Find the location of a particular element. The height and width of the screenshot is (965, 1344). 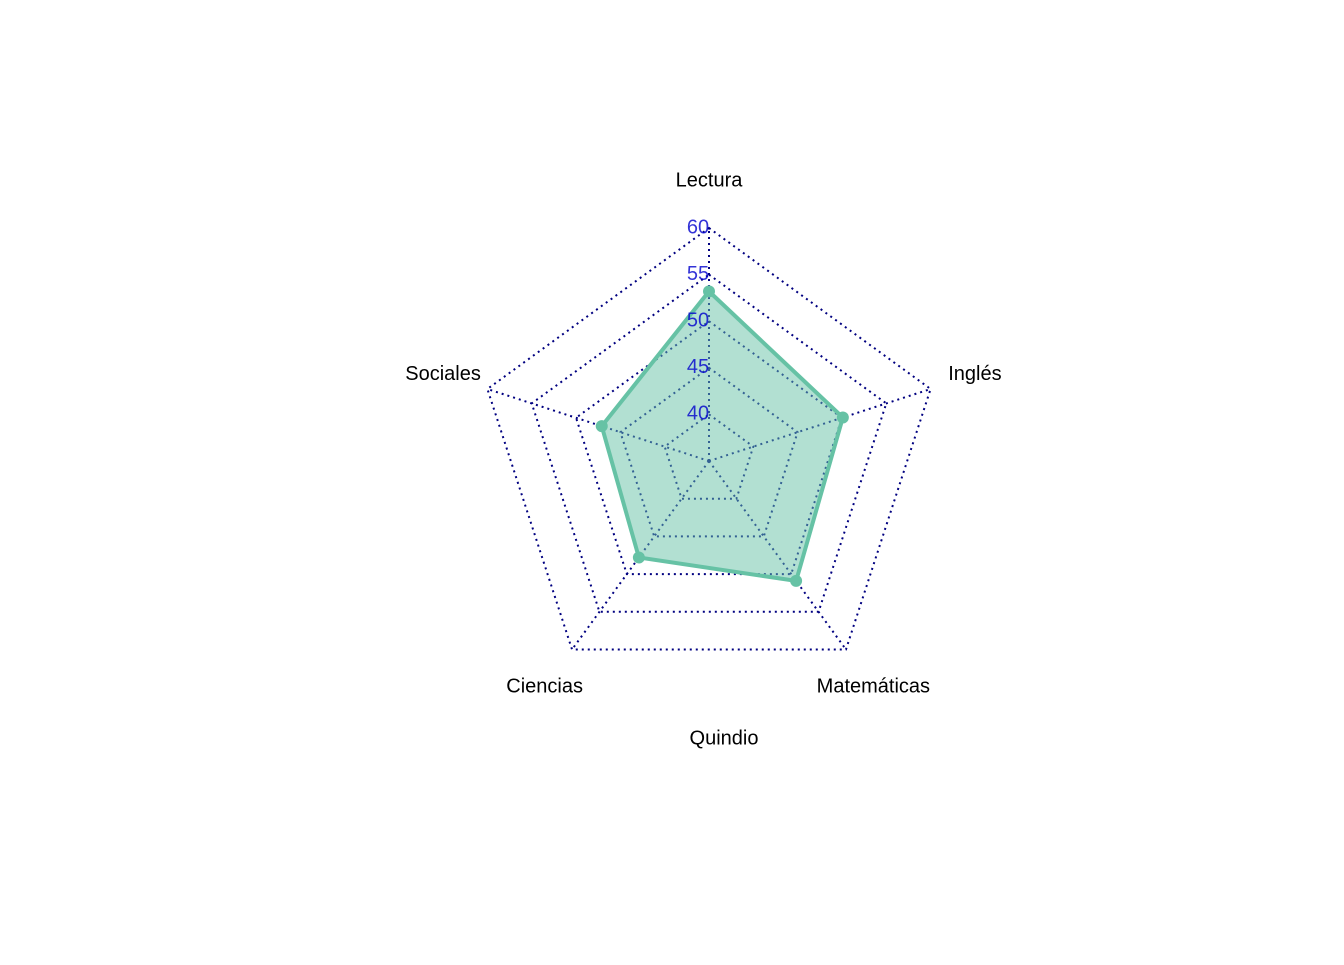

category-label: Inglés is located at coordinates (974, 374).